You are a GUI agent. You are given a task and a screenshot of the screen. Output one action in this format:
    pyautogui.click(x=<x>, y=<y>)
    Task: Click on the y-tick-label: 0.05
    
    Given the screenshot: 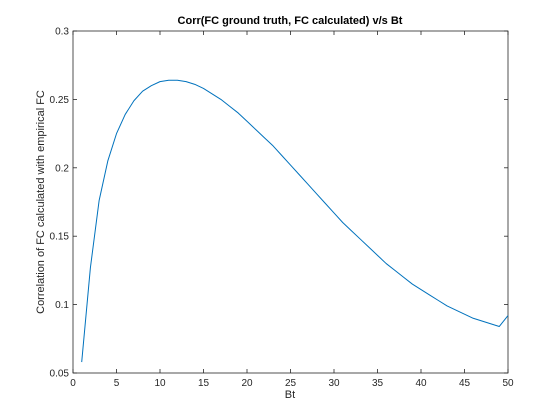 What is the action you would take?
    pyautogui.click(x=60, y=374)
    